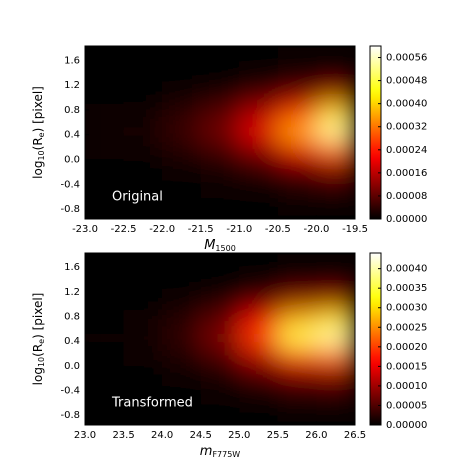  I want to click on colorbar-tick-label: 0.00030, so click(406, 308).